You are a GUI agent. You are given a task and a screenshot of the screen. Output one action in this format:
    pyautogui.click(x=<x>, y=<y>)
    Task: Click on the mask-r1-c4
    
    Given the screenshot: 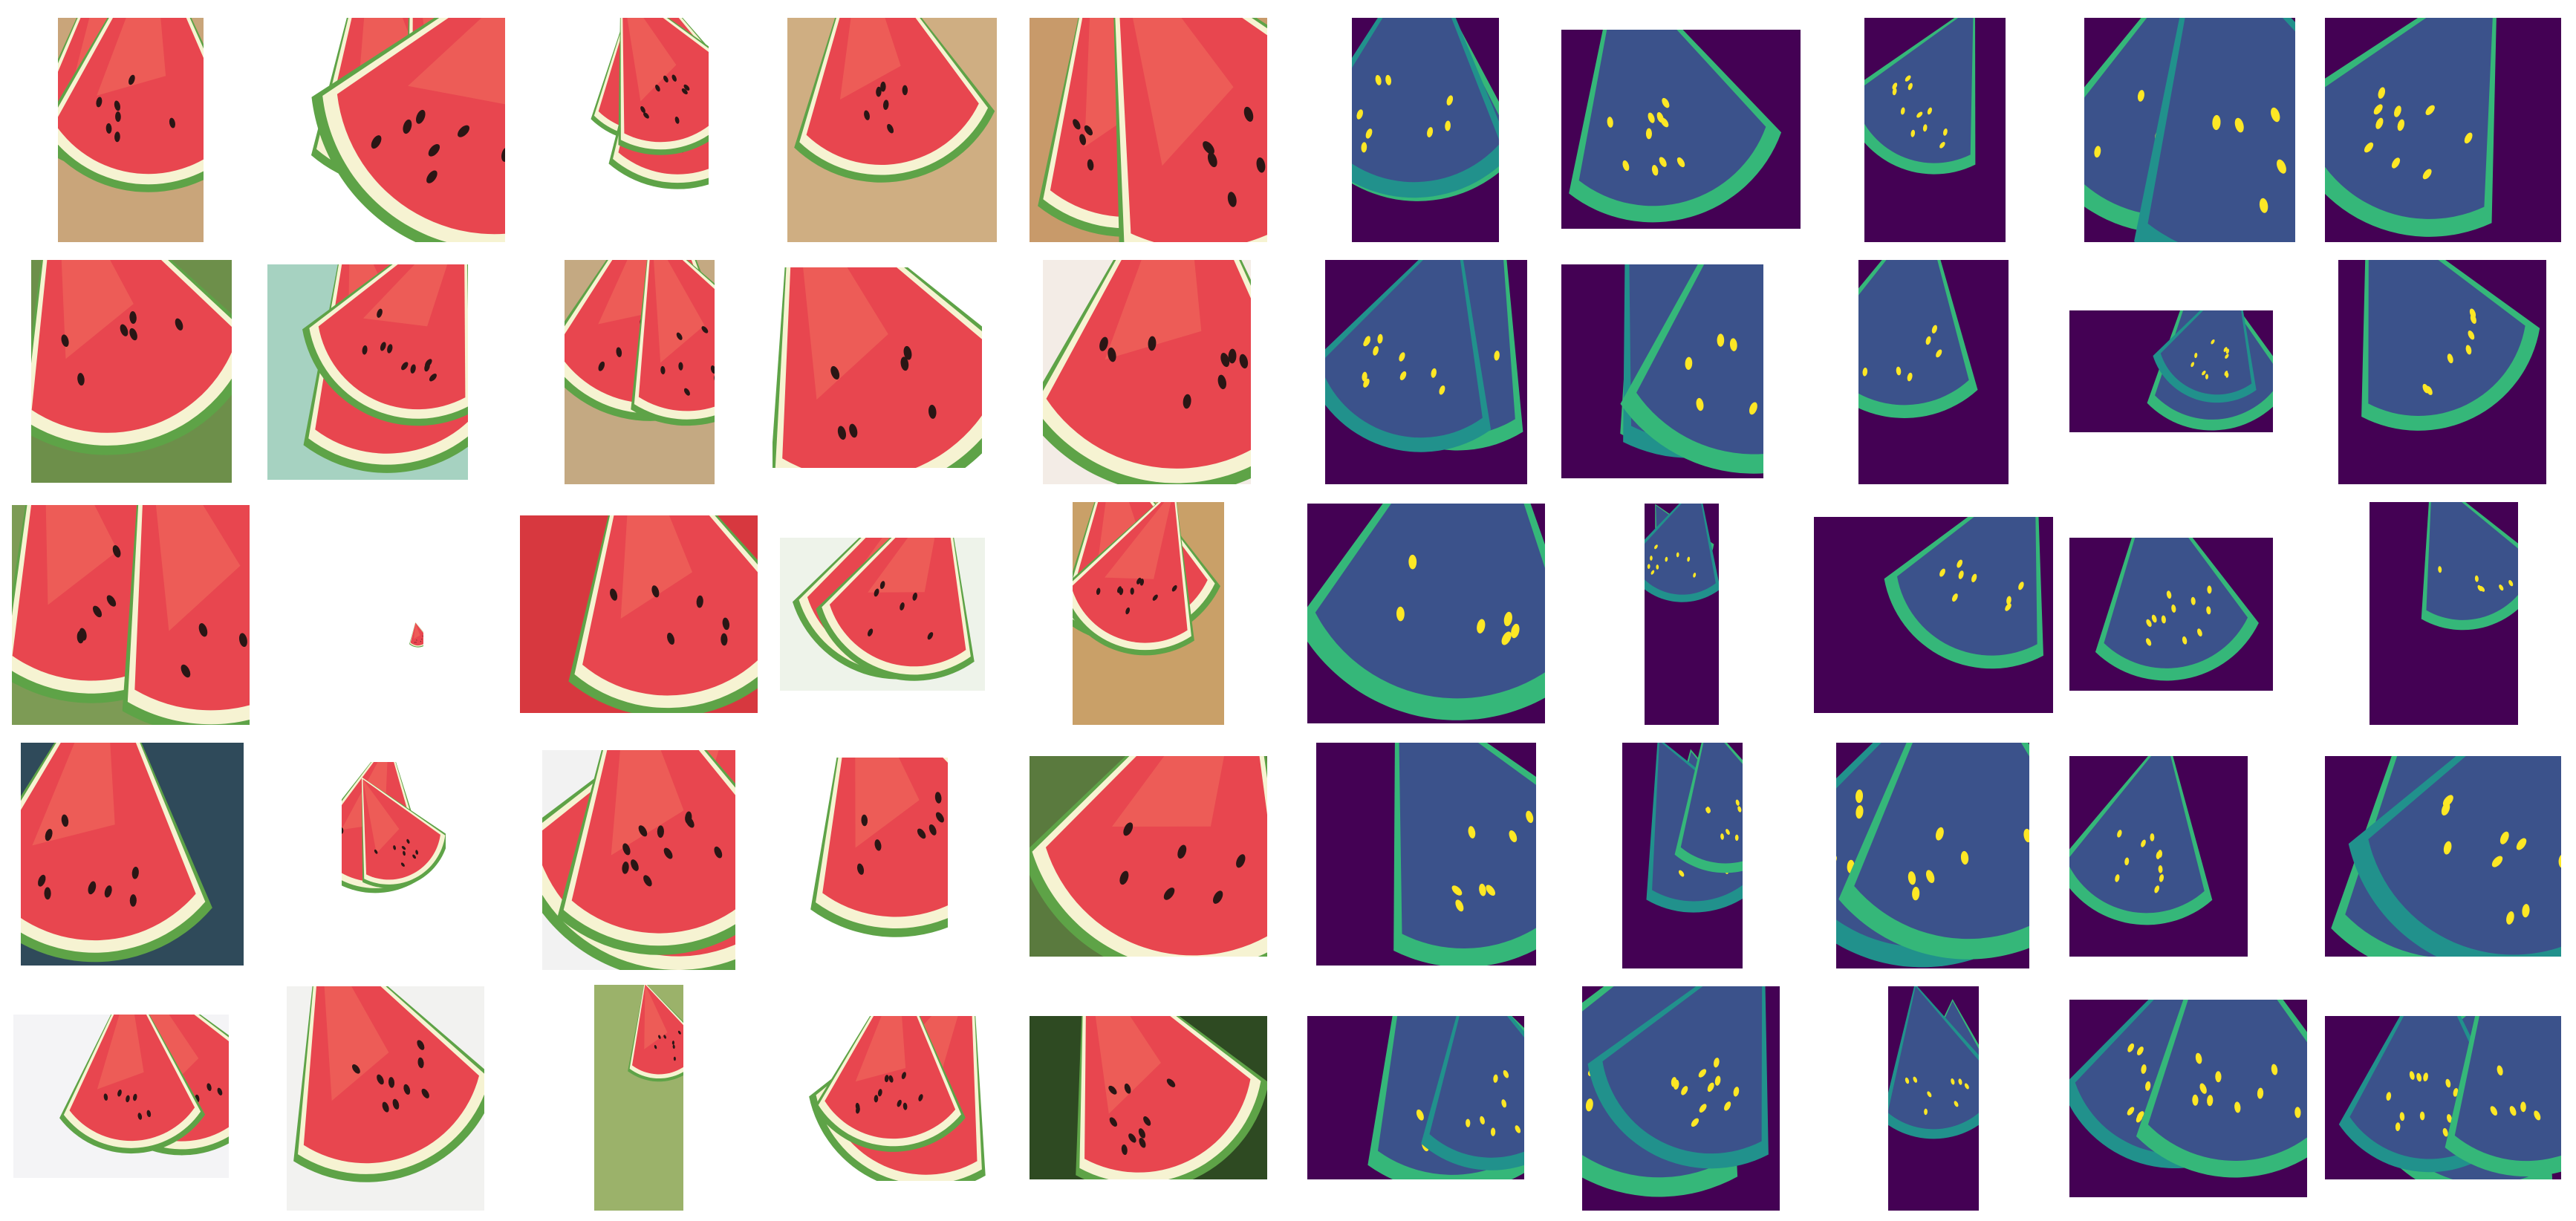 What is the action you would take?
    pyautogui.click(x=2189, y=130)
    